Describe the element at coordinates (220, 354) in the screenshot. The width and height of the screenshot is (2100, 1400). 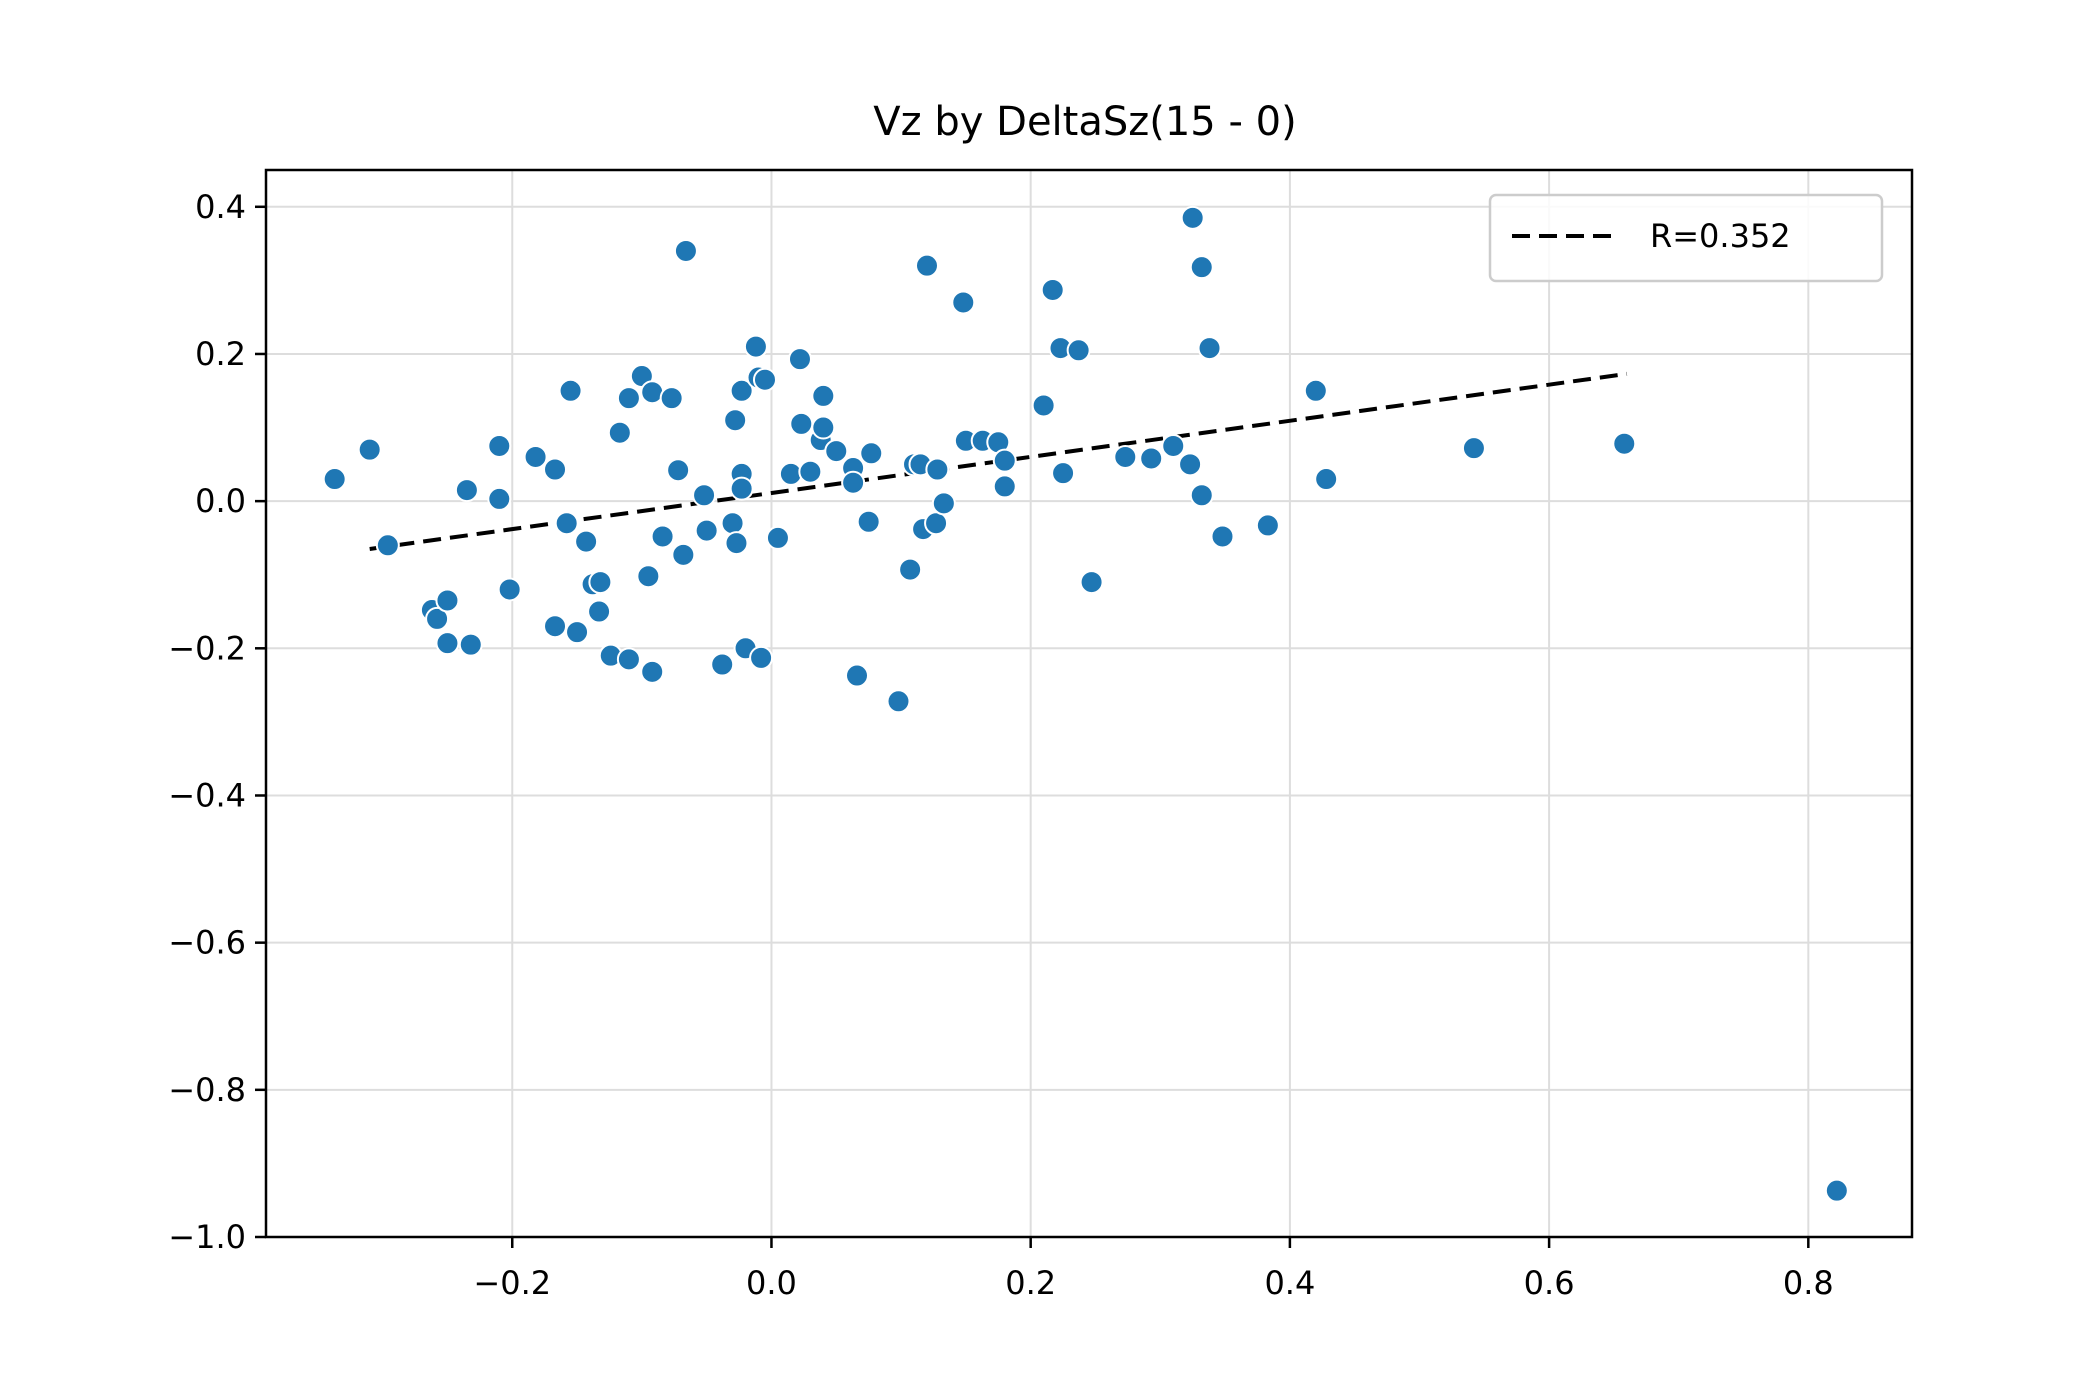
I see `y-tick-label: 0.2` at that location.